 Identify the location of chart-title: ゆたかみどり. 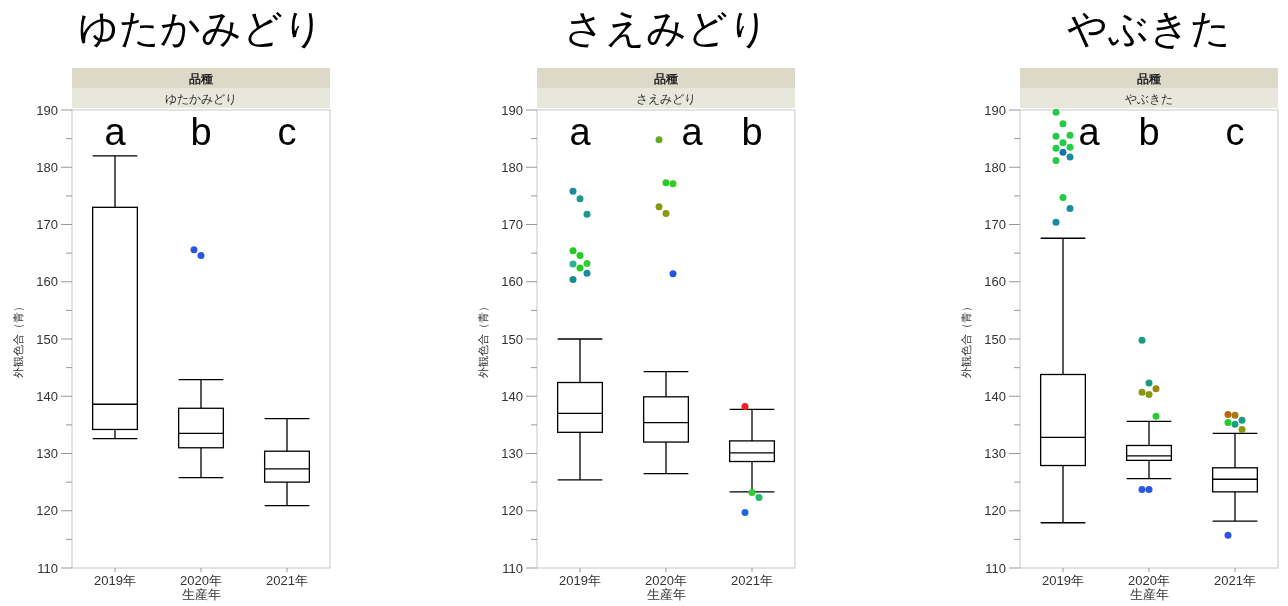
(201, 28).